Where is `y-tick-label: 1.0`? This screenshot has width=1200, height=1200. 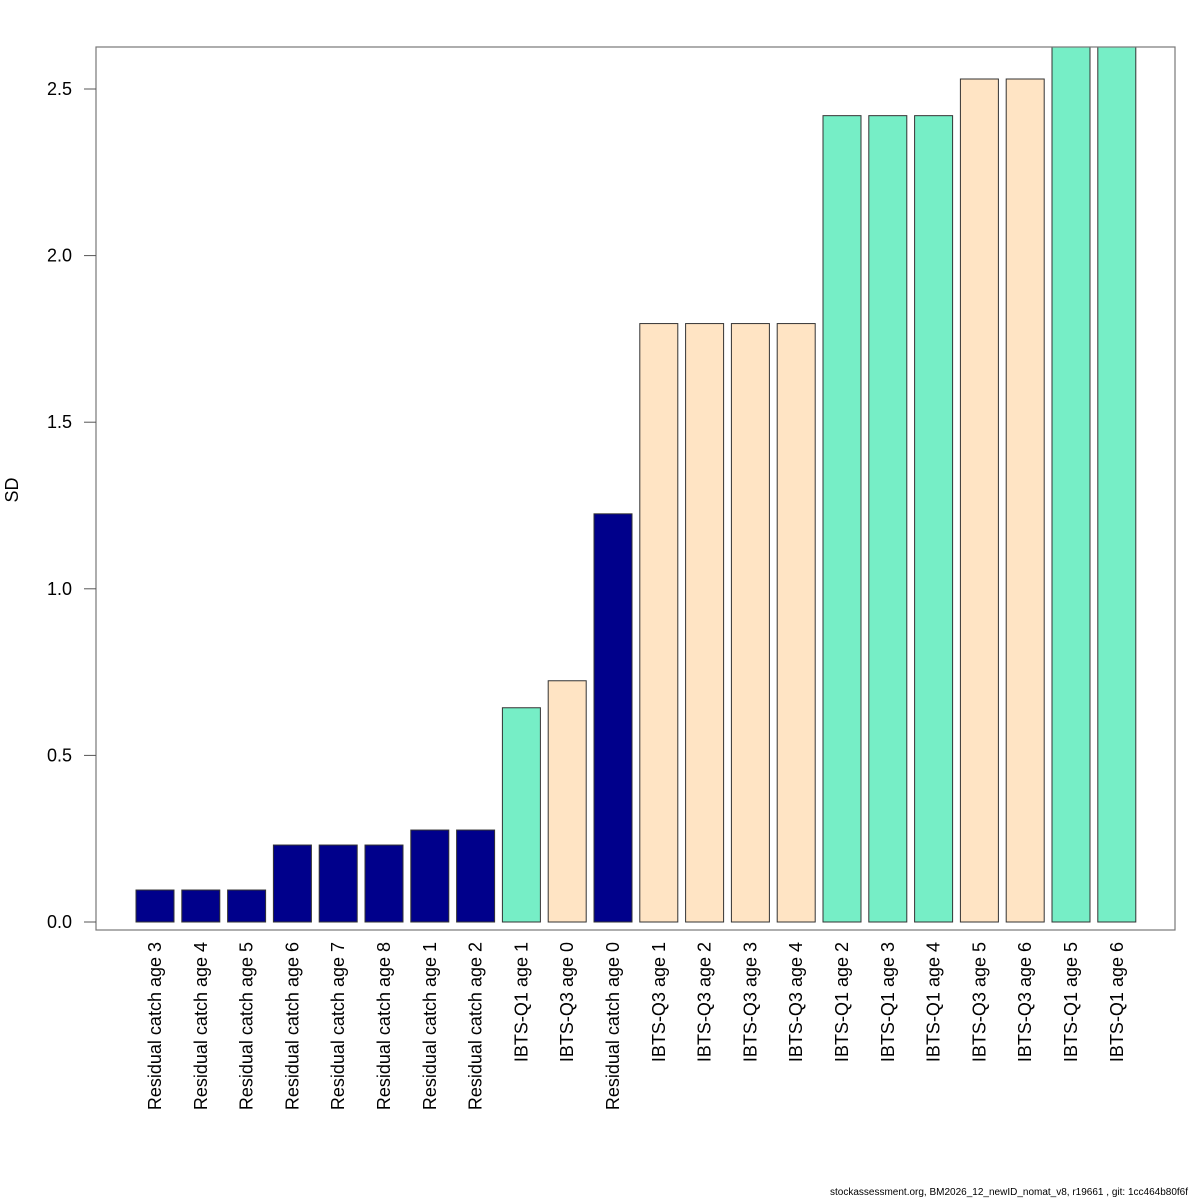 y-tick-label: 1.0 is located at coordinates (59, 589).